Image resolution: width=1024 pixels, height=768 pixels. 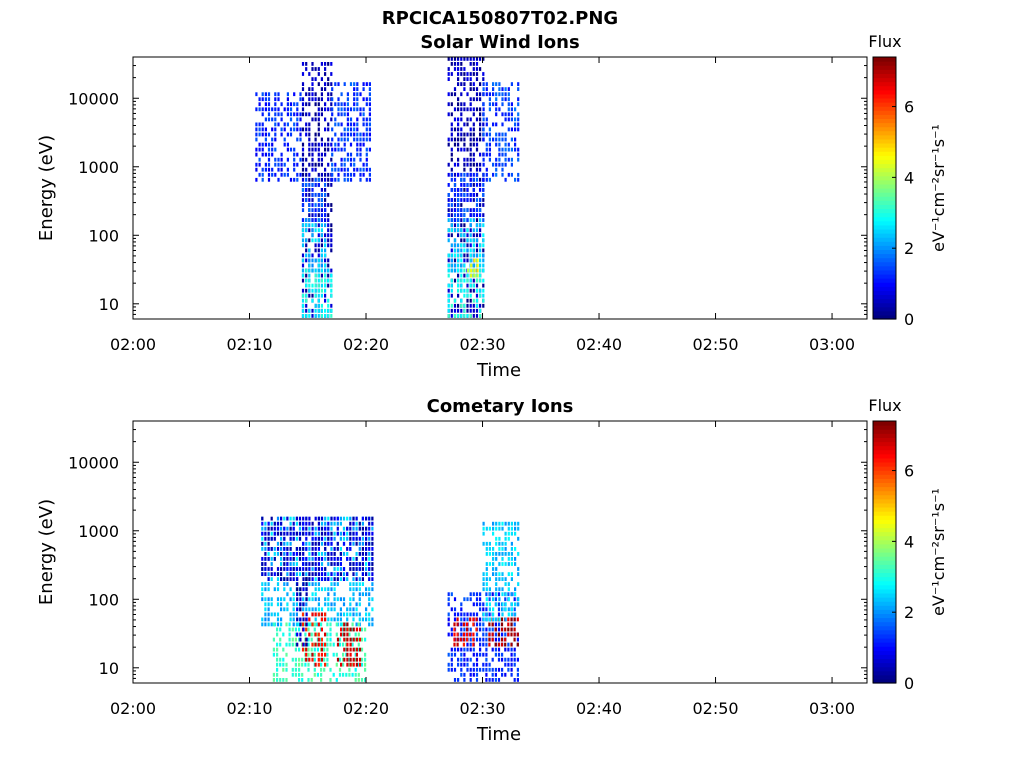 I want to click on colorbar-frame, so click(x=884, y=188).